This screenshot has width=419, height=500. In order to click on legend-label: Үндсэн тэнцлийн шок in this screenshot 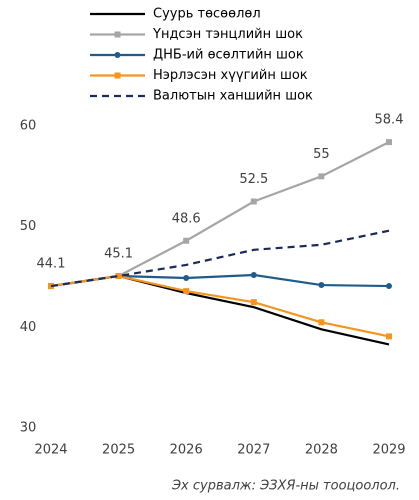, I will do `click(227, 34)`.